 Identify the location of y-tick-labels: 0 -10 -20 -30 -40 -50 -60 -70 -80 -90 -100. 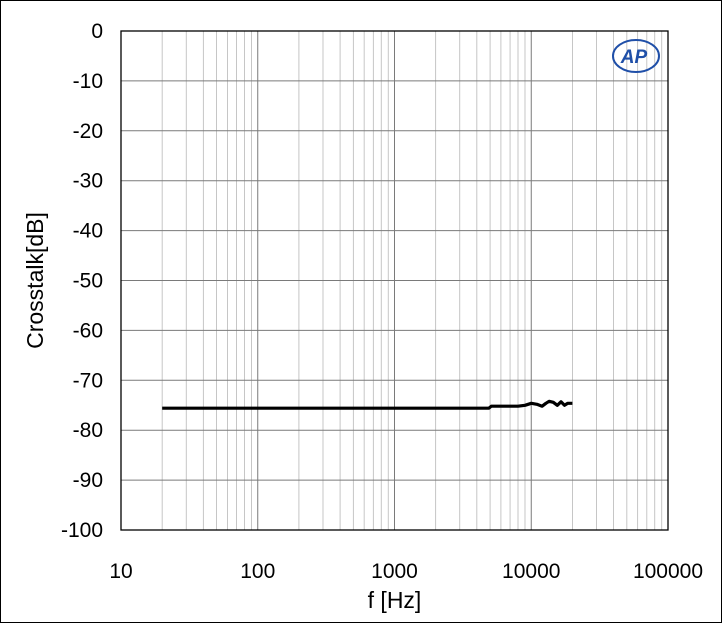
(82, 281).